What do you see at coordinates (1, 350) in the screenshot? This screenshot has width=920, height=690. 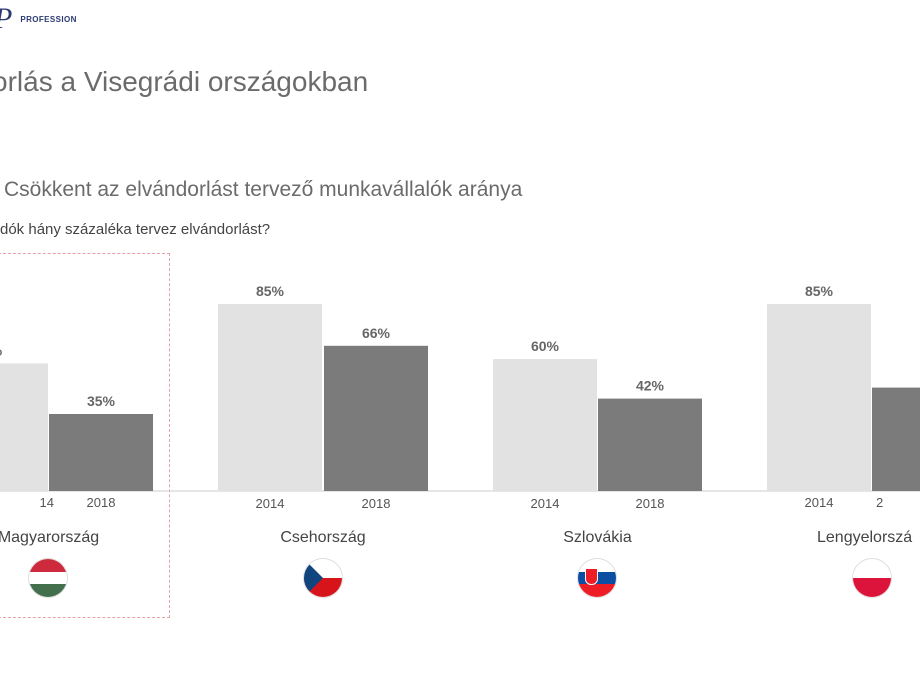 I see `data-label-2014-0: %` at bounding box center [1, 350].